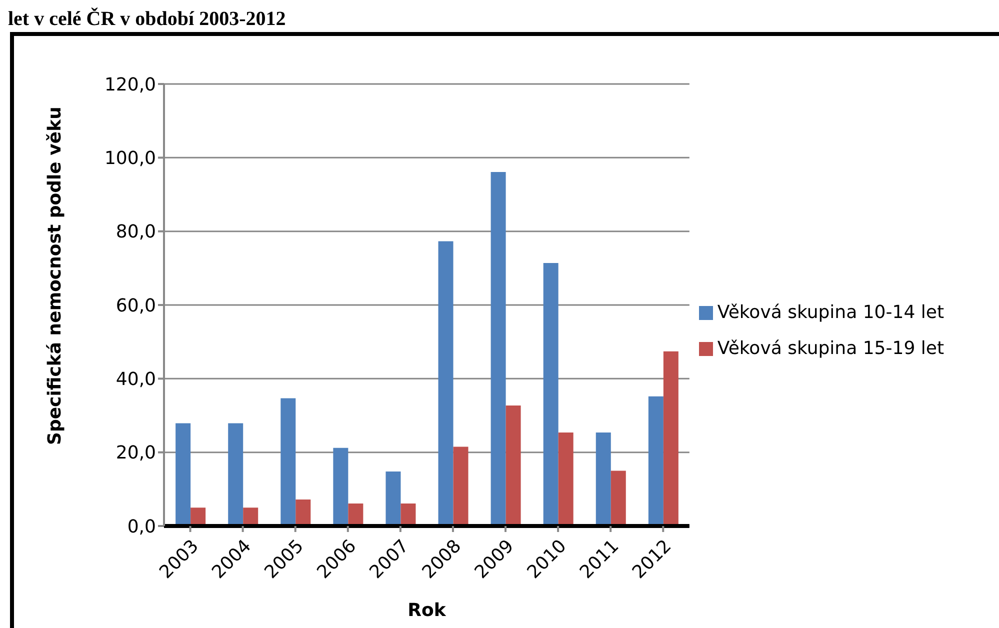 This screenshot has height=628, width=999. What do you see at coordinates (136, 379) in the screenshot?
I see `y-tick-label: 40,0` at bounding box center [136, 379].